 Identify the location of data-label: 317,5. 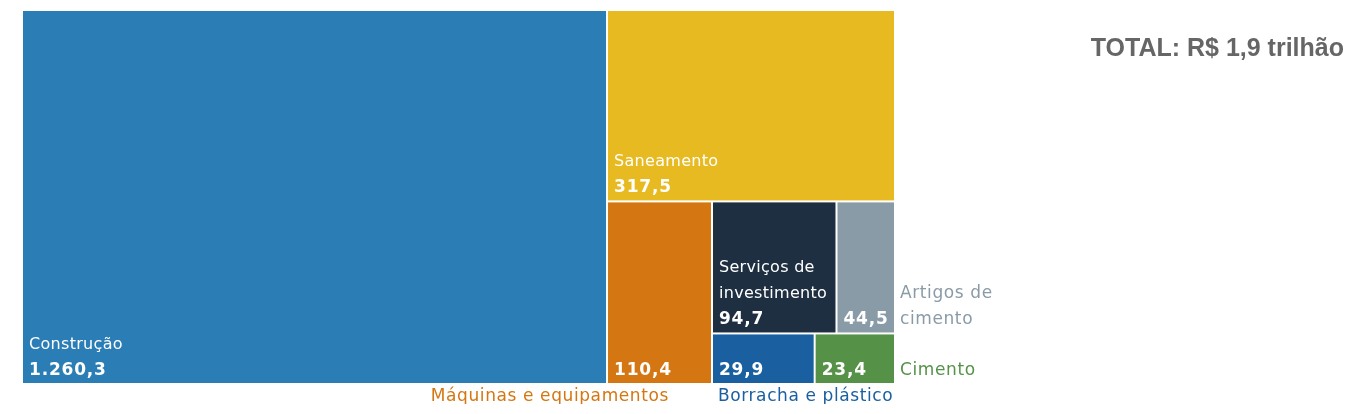
(643, 186).